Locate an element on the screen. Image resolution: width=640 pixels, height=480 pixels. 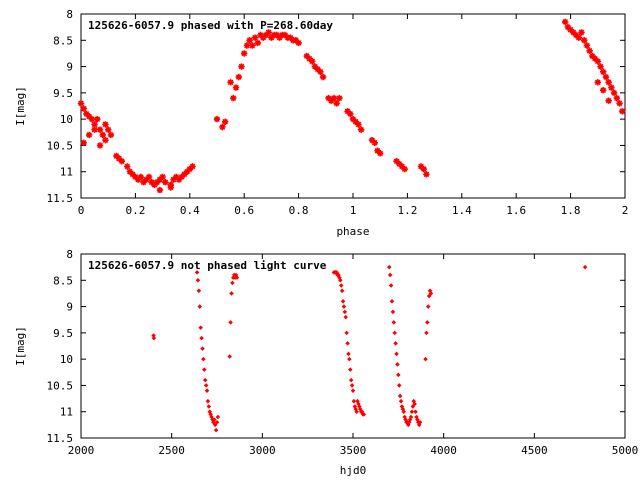
x-tick-label: 1.6 is located at coordinates (516, 210).